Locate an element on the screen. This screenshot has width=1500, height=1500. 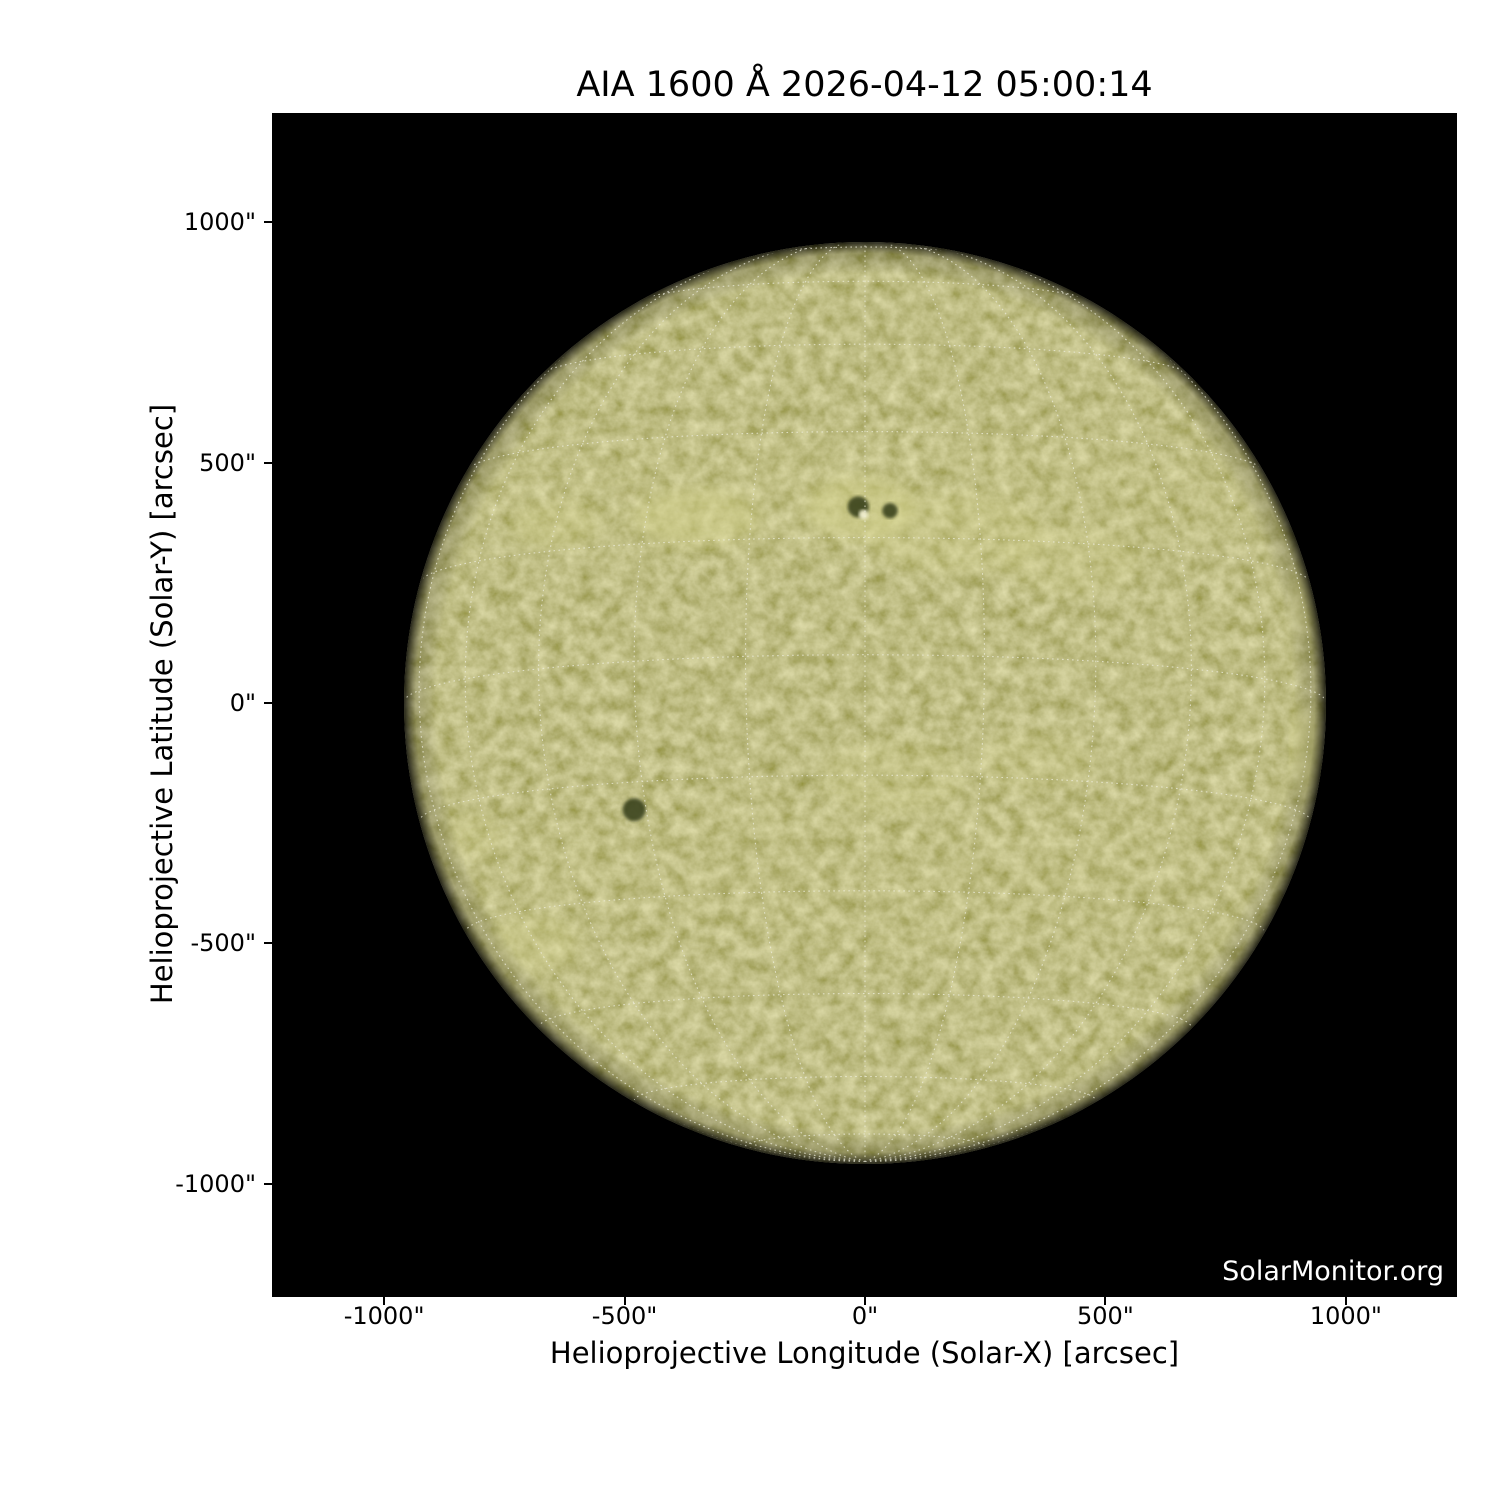
y-tick-label: -500" is located at coordinates (223, 943).